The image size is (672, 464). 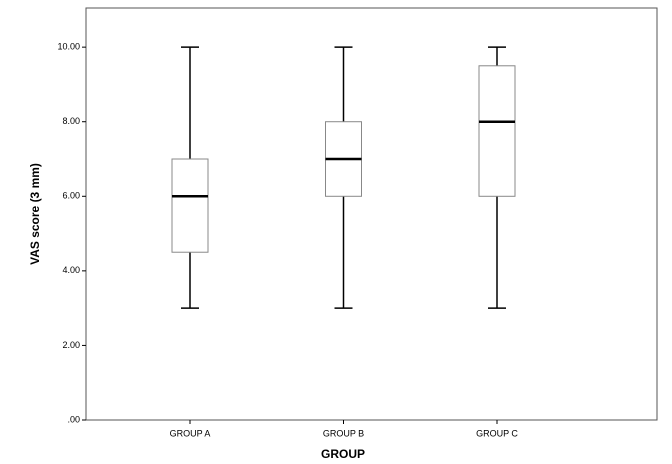 What do you see at coordinates (71, 121) in the screenshot?
I see `y-tick-label: 8.00` at bounding box center [71, 121].